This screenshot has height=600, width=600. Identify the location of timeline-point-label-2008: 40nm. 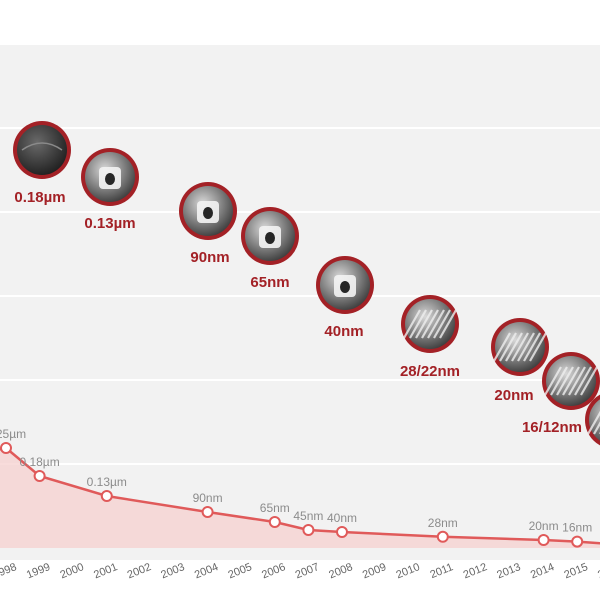
(342, 518).